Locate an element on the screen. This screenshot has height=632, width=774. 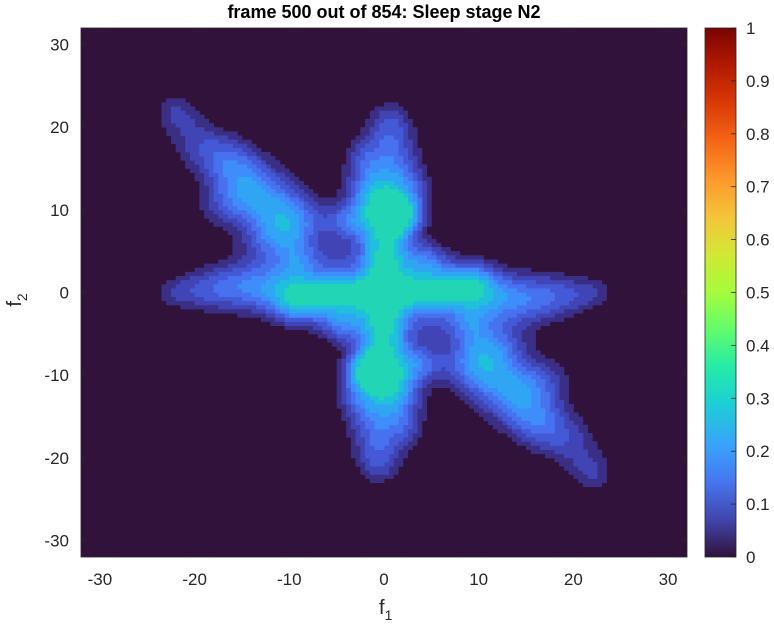
colorbar is located at coordinates (720, 292).